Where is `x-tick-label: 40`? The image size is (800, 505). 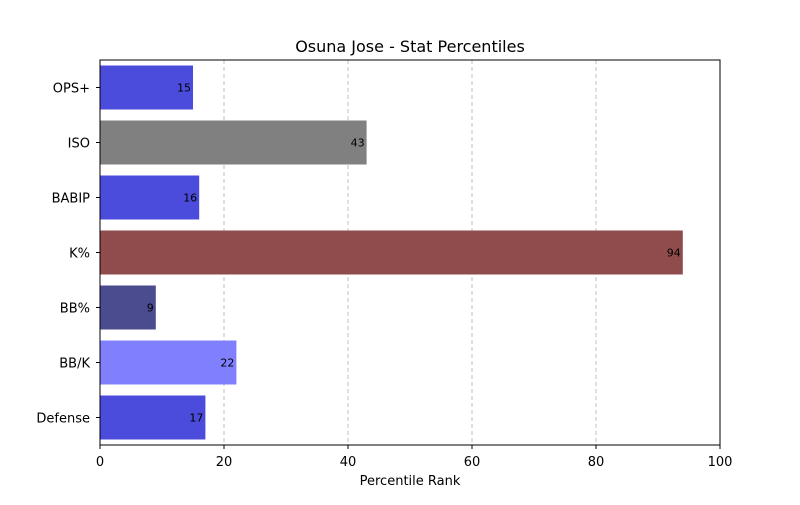
x-tick-label: 40 is located at coordinates (348, 462).